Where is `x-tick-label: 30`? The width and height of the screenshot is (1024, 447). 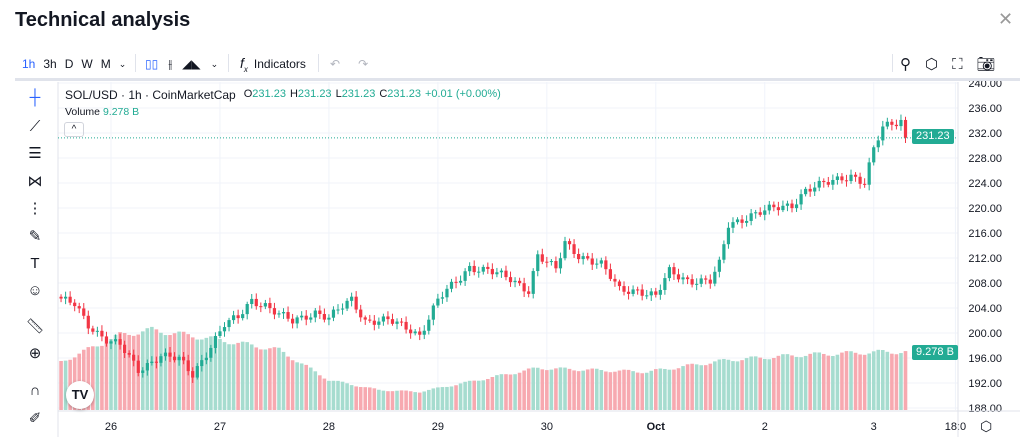 x-tick-label: 30 is located at coordinates (547, 427).